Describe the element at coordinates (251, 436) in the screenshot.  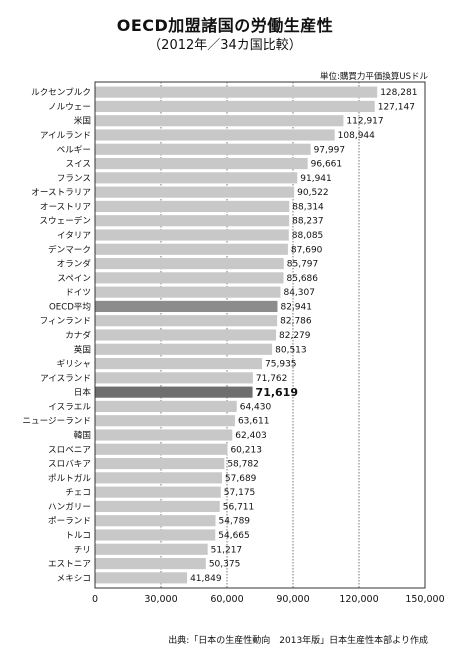
I see `value-label: 62,403` at that location.